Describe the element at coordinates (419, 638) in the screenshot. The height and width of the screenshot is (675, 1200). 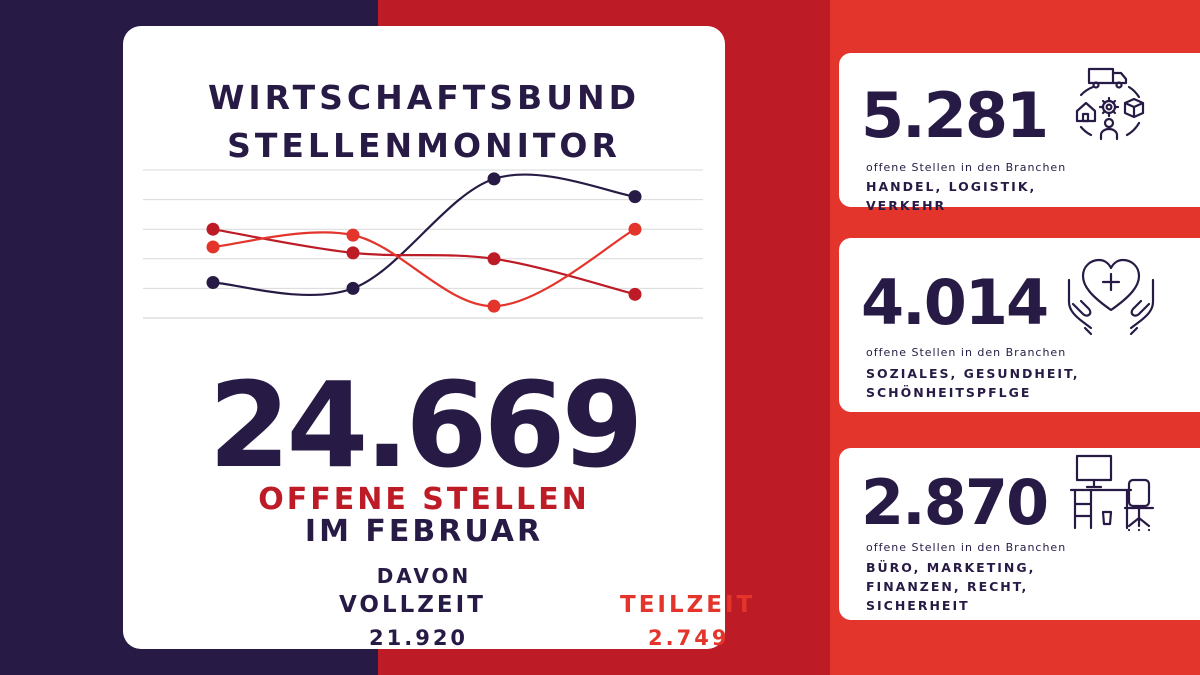
I see `vollzeit-value: 21.920` at that location.